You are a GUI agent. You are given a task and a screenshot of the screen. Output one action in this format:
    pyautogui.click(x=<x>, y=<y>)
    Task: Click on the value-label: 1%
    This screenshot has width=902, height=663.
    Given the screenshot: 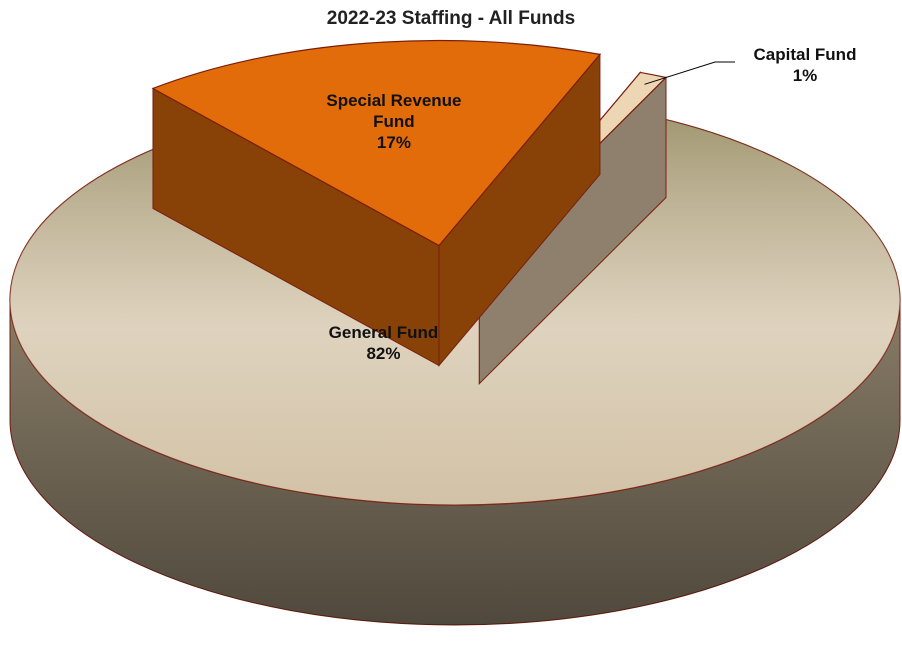 What is the action you would take?
    pyautogui.click(x=805, y=75)
    